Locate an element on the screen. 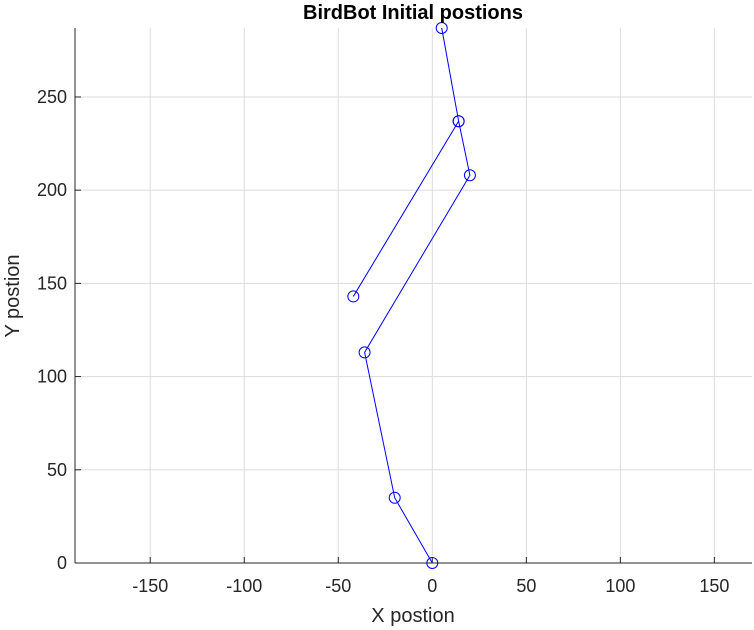 The image size is (754, 630). y-tick-label: 100 is located at coordinates (52, 377).